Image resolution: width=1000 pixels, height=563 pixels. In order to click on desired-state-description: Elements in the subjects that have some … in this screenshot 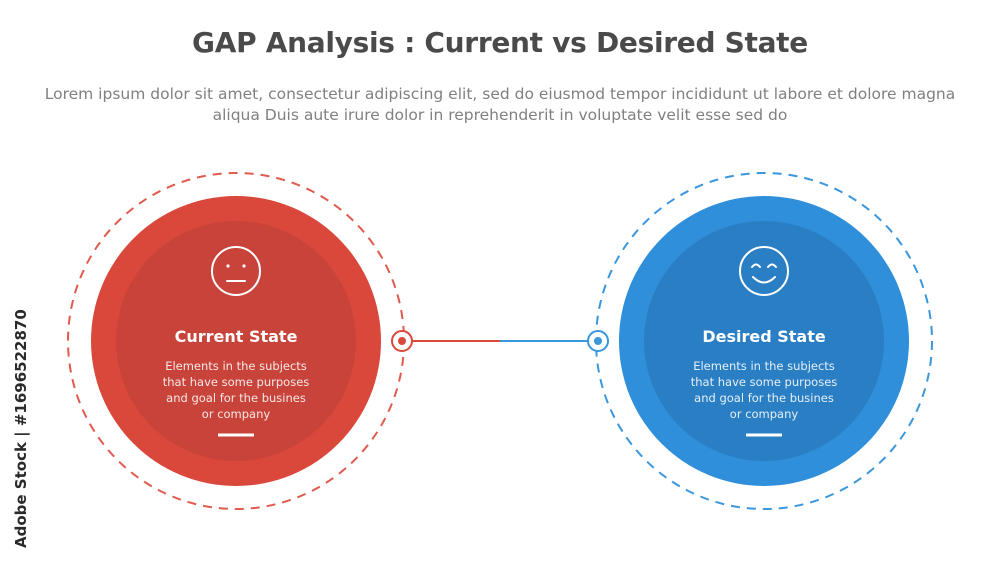, I will do `click(764, 390)`.